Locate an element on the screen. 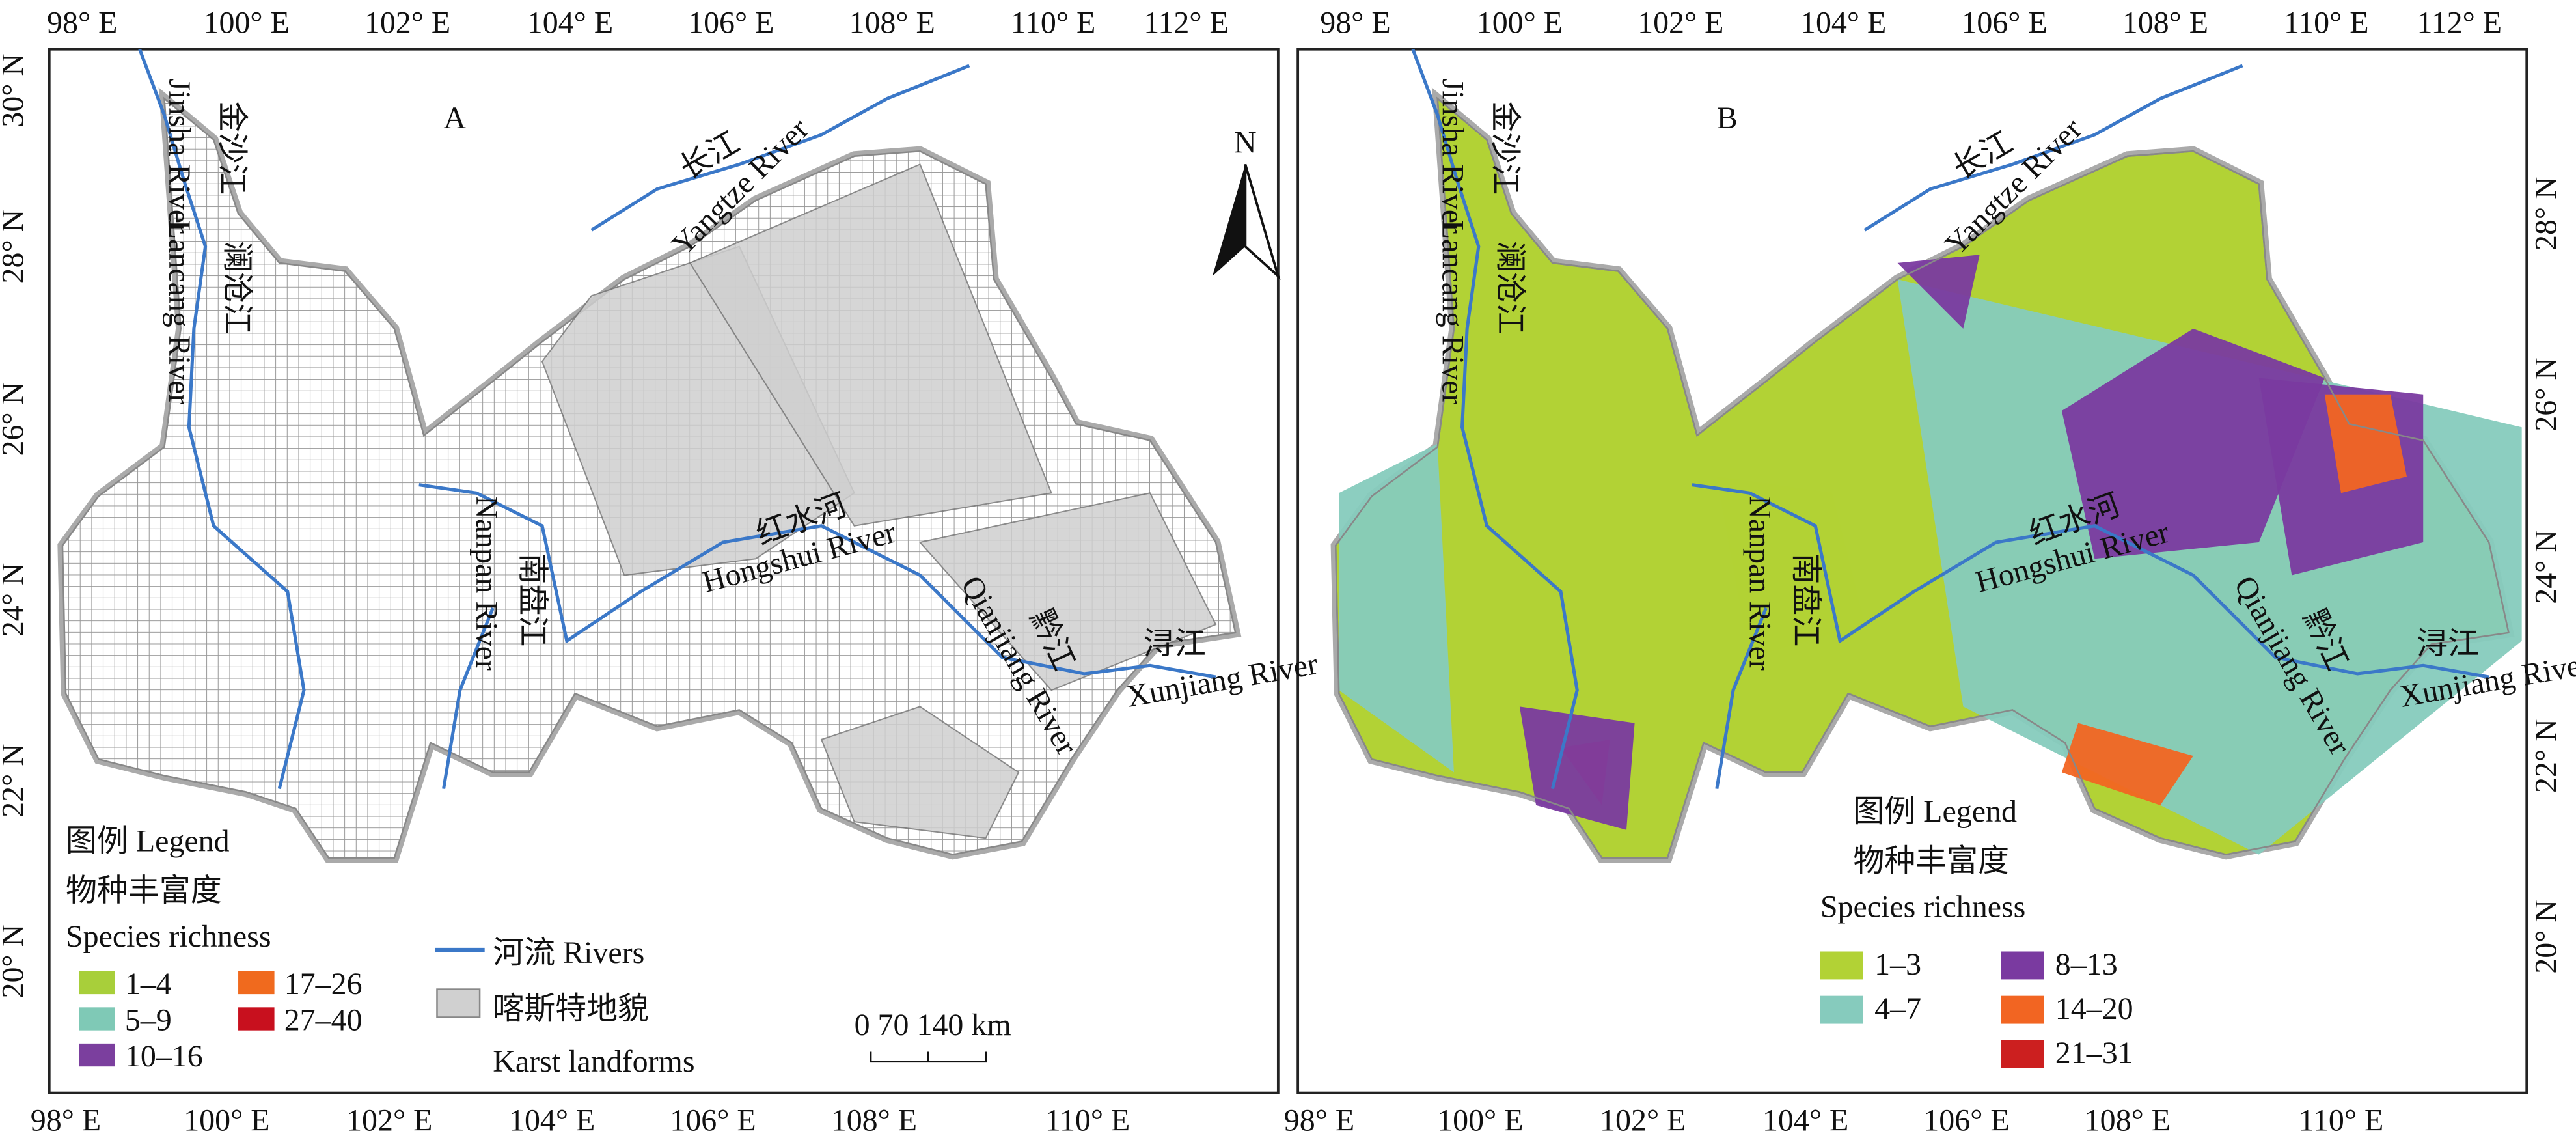 The height and width of the screenshot is (1138, 2576). scale-bar-label: 0 70 140 km is located at coordinates (933, 1025).